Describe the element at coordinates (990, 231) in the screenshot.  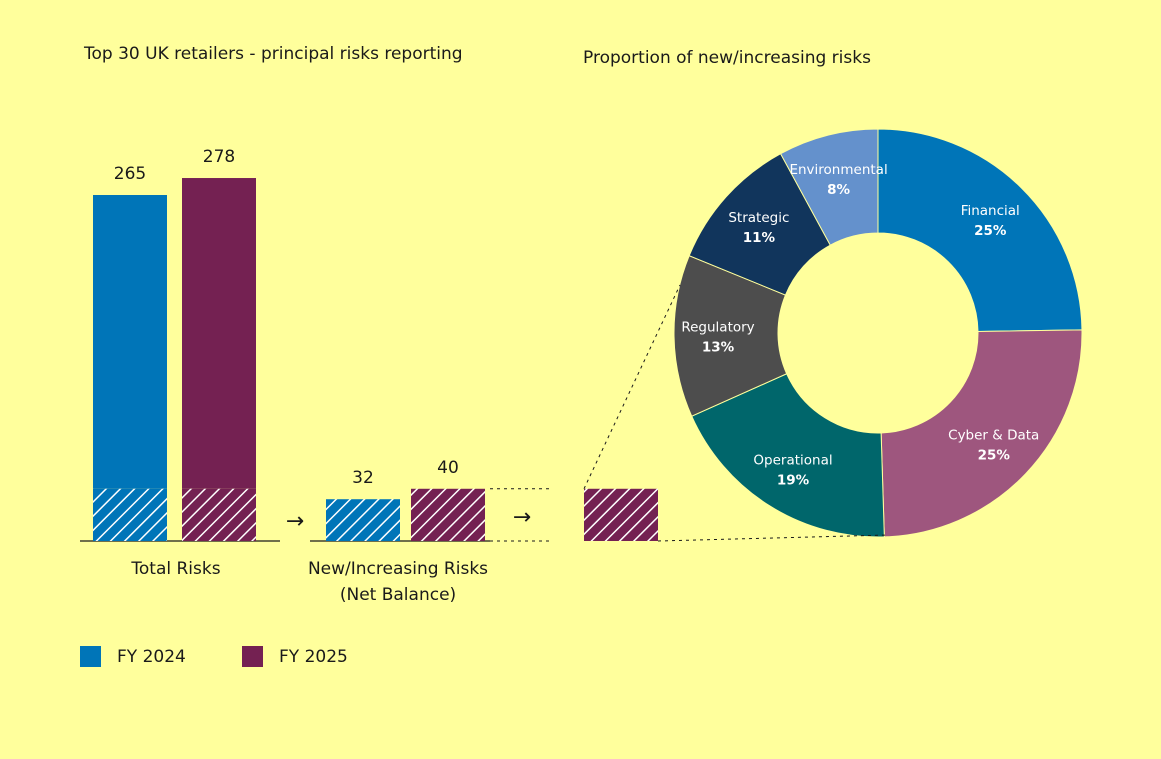
I see `slice-value-financial: 25%` at that location.